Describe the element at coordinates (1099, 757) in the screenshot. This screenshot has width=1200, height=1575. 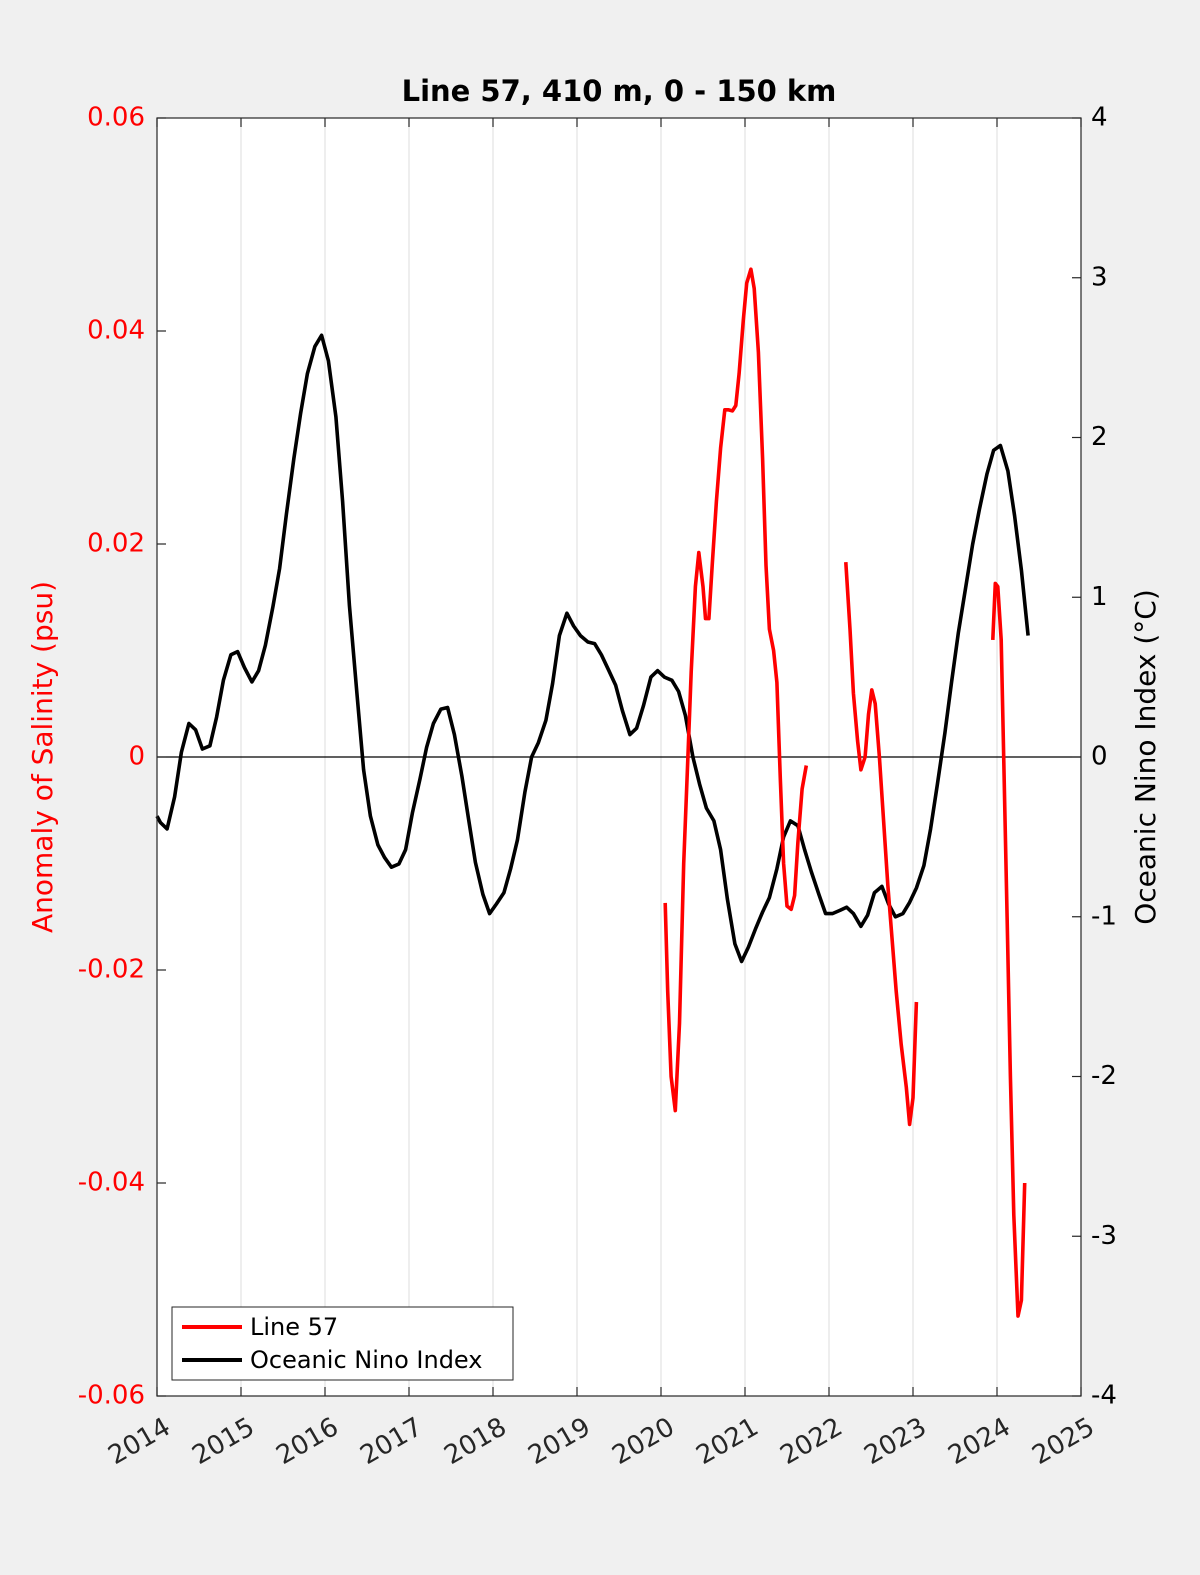
I see `right-y-tick-label: 0` at that location.